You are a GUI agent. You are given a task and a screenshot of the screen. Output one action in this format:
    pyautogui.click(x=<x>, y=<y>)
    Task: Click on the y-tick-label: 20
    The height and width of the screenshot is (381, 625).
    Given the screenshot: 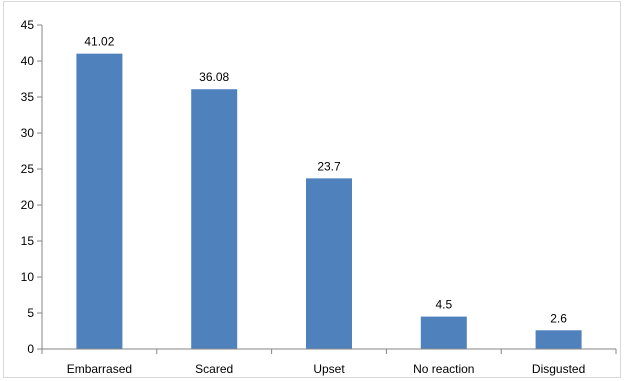 What is the action you would take?
    pyautogui.click(x=28, y=205)
    